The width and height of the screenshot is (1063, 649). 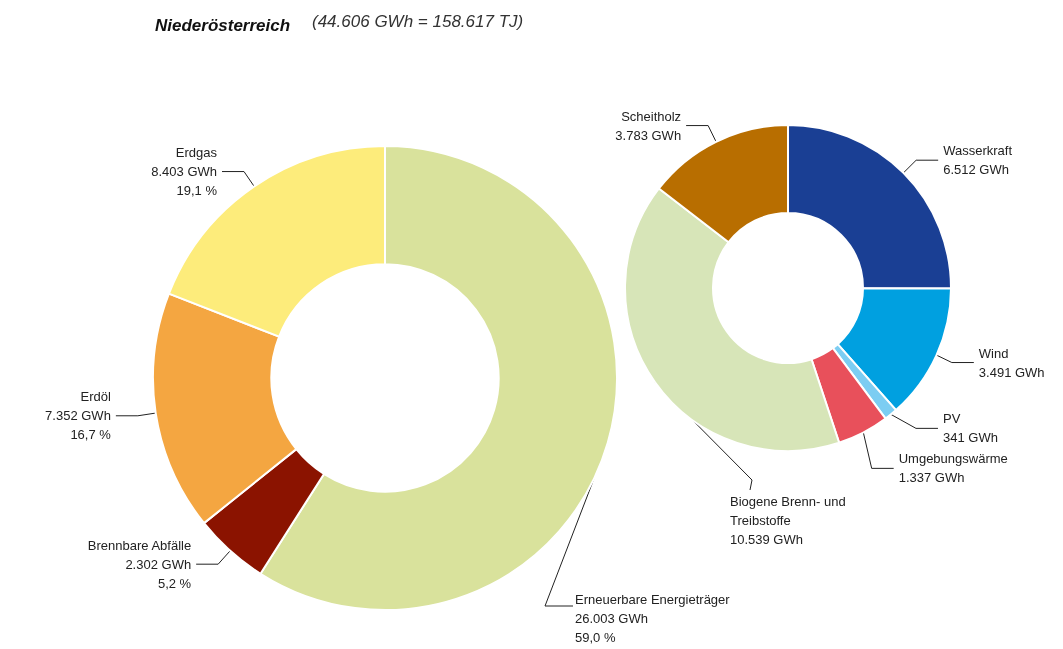 I want to click on slice-label: Umgebungswärme, so click(x=953, y=459).